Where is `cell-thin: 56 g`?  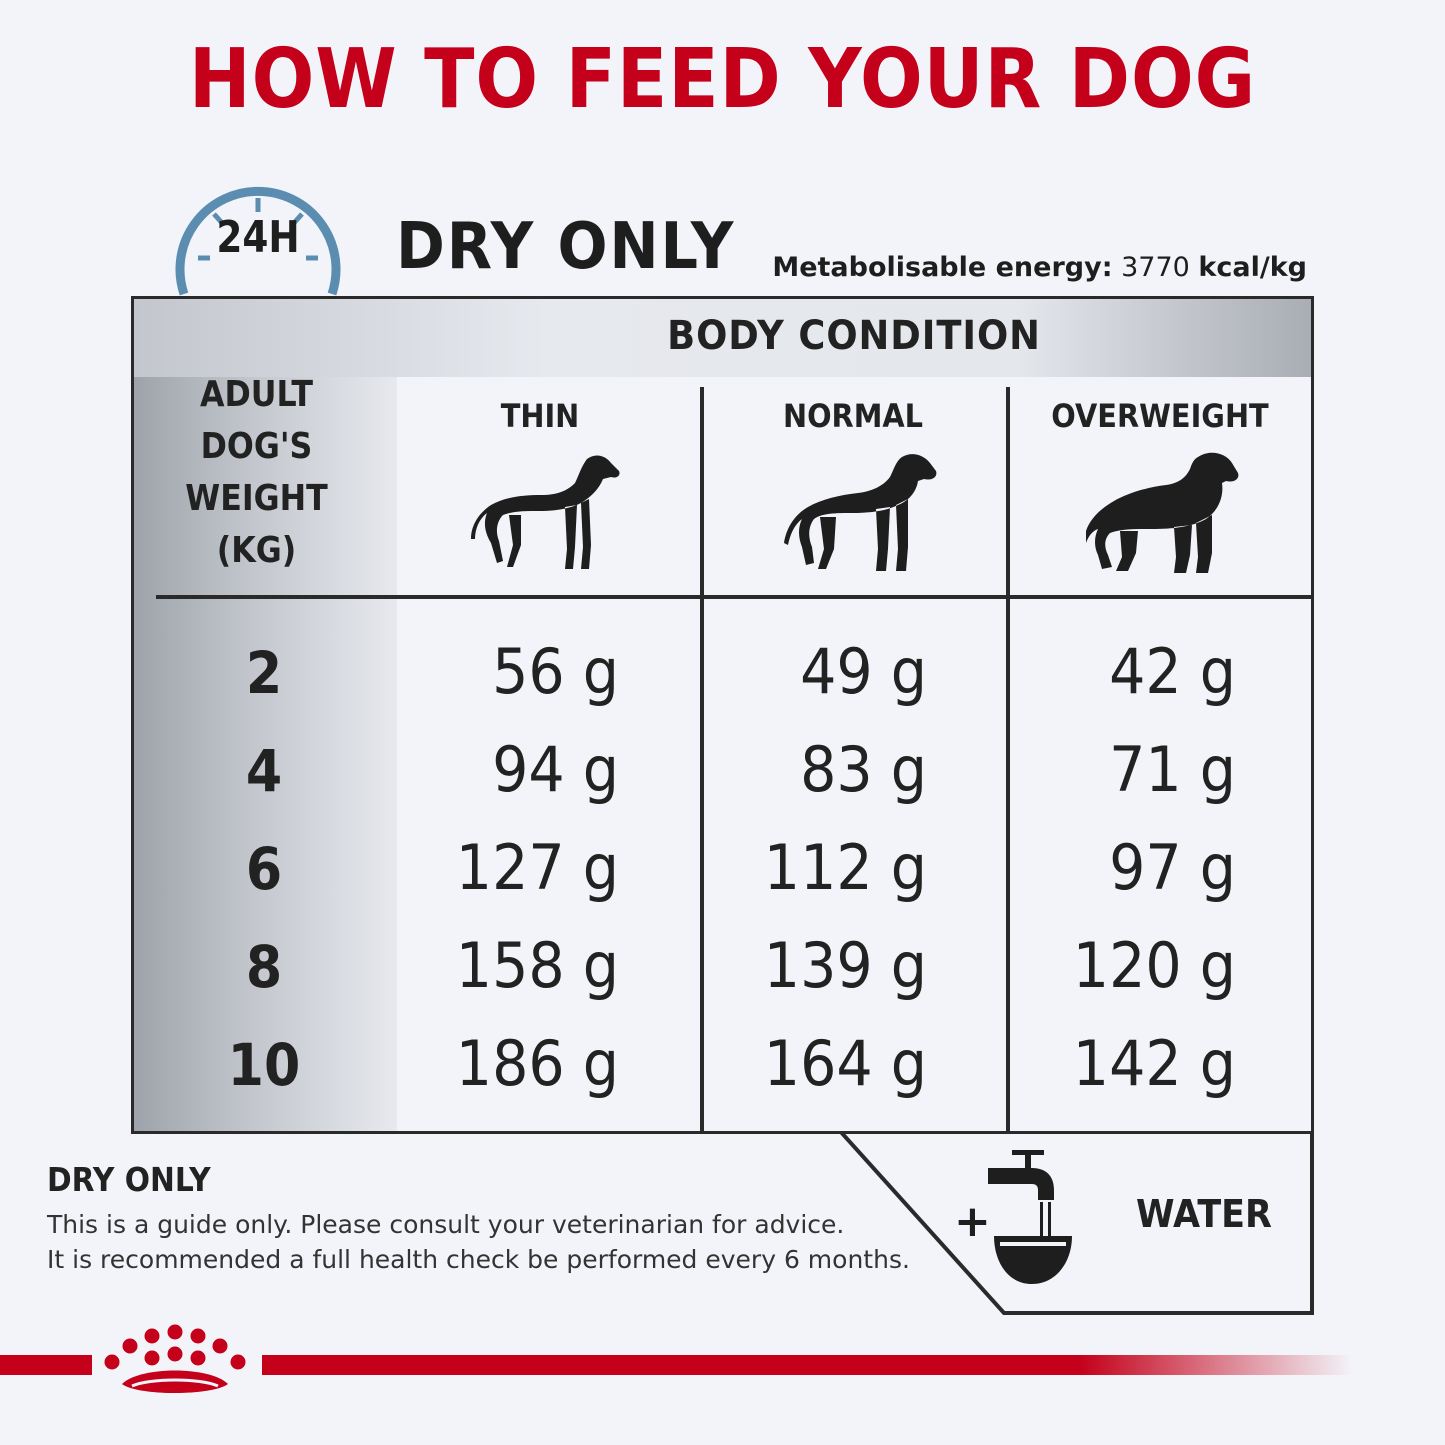
cell-thin: 56 g is located at coordinates (555, 671).